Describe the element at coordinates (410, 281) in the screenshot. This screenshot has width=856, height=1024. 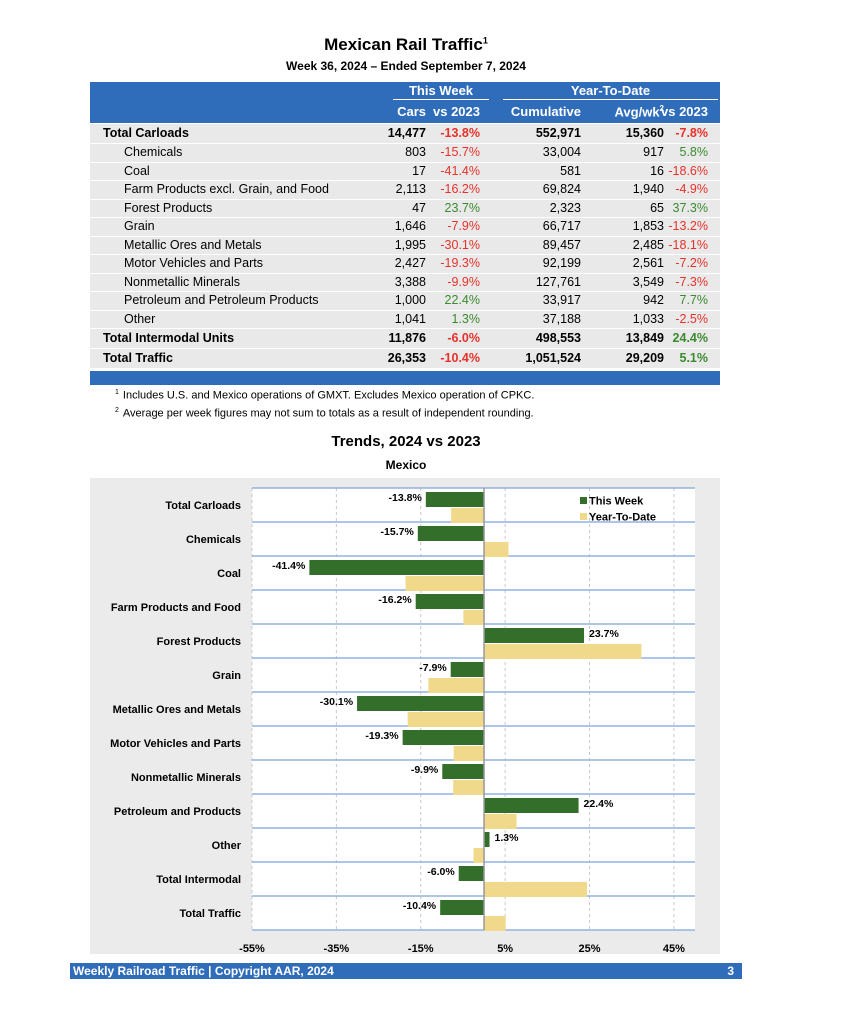
I see `cell-cars: 3,388` at that location.